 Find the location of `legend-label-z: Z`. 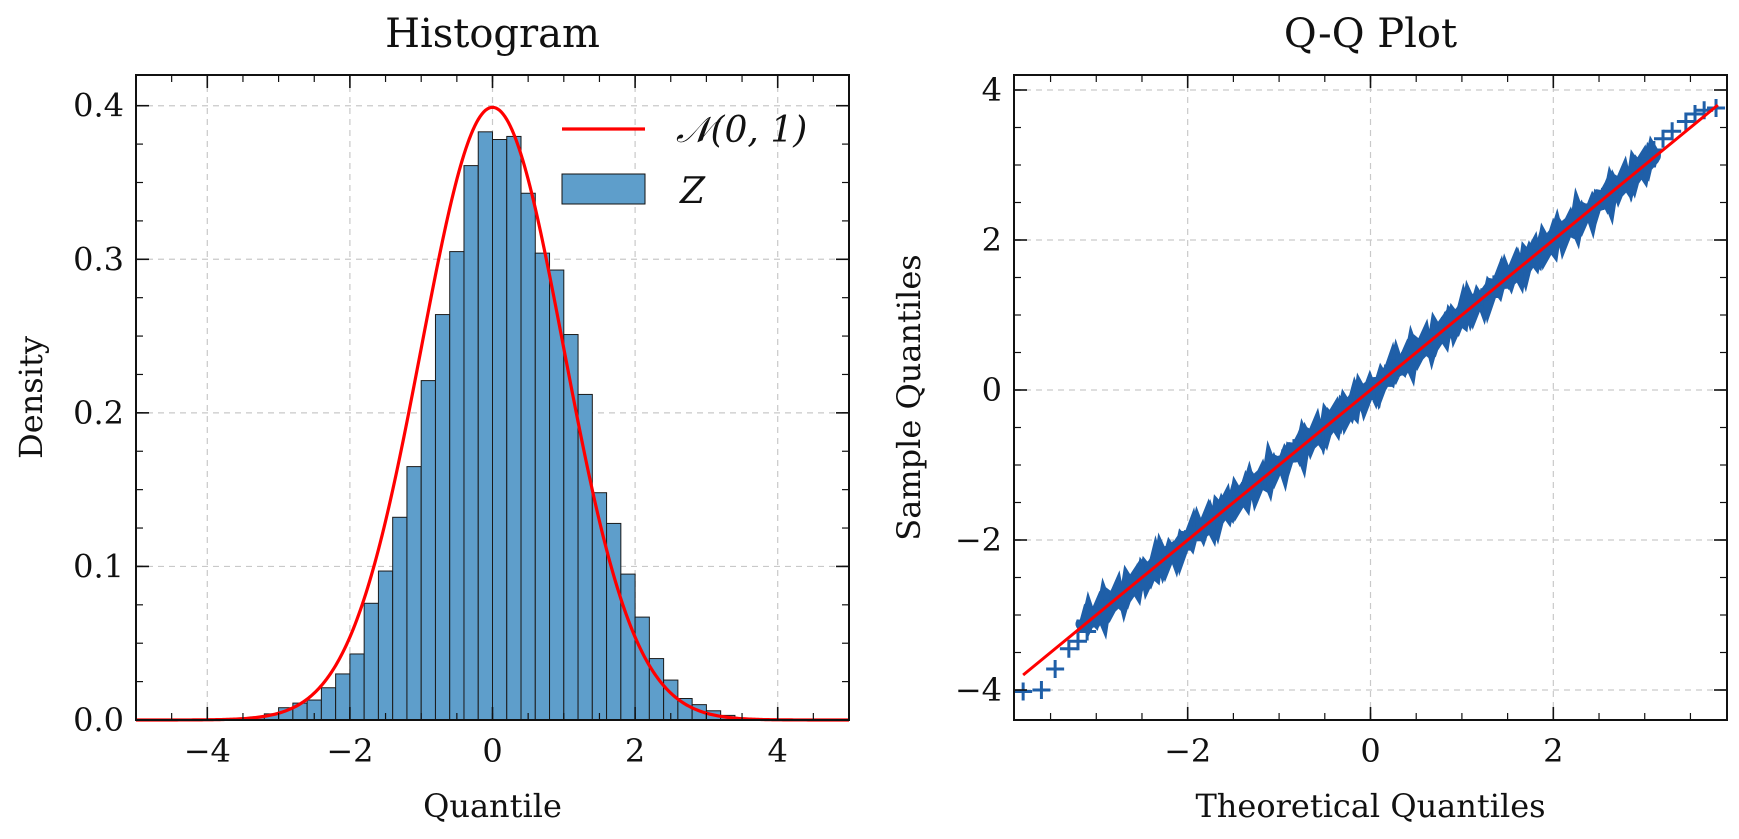

legend-label-z: Z is located at coordinates (692, 191).